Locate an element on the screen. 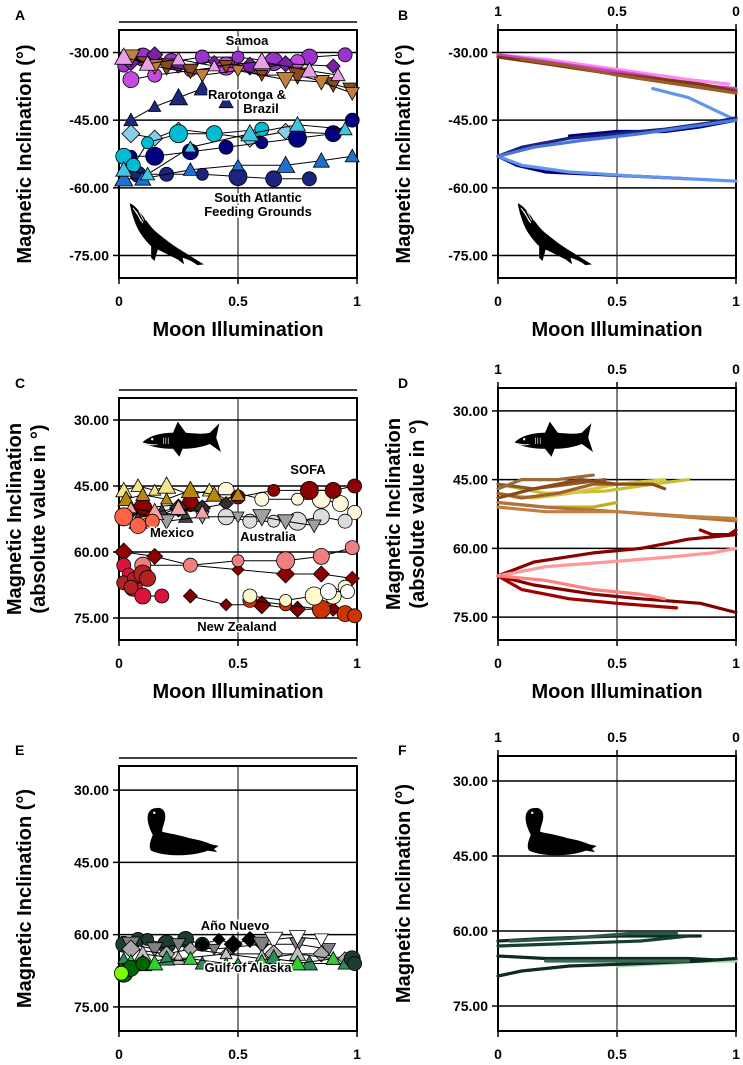 The width and height of the screenshot is (743, 1065). x-axis-title: Moon Illumination is located at coordinates (616, 330).